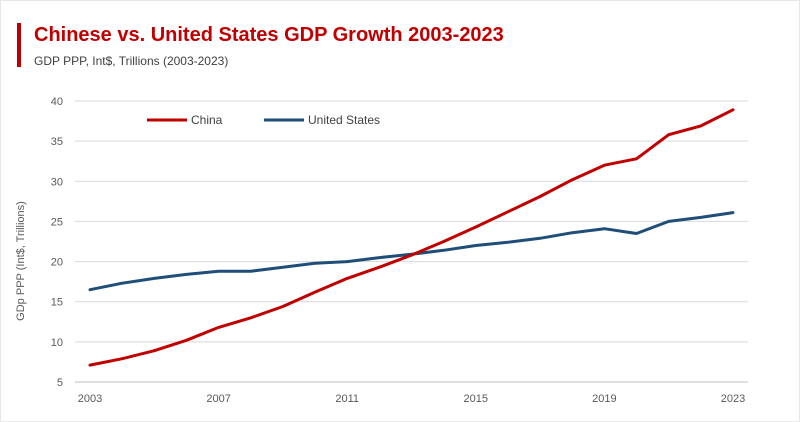 The width and height of the screenshot is (800, 422). Describe the element at coordinates (344, 120) in the screenshot. I see `legend-label-united-states: United States` at that location.